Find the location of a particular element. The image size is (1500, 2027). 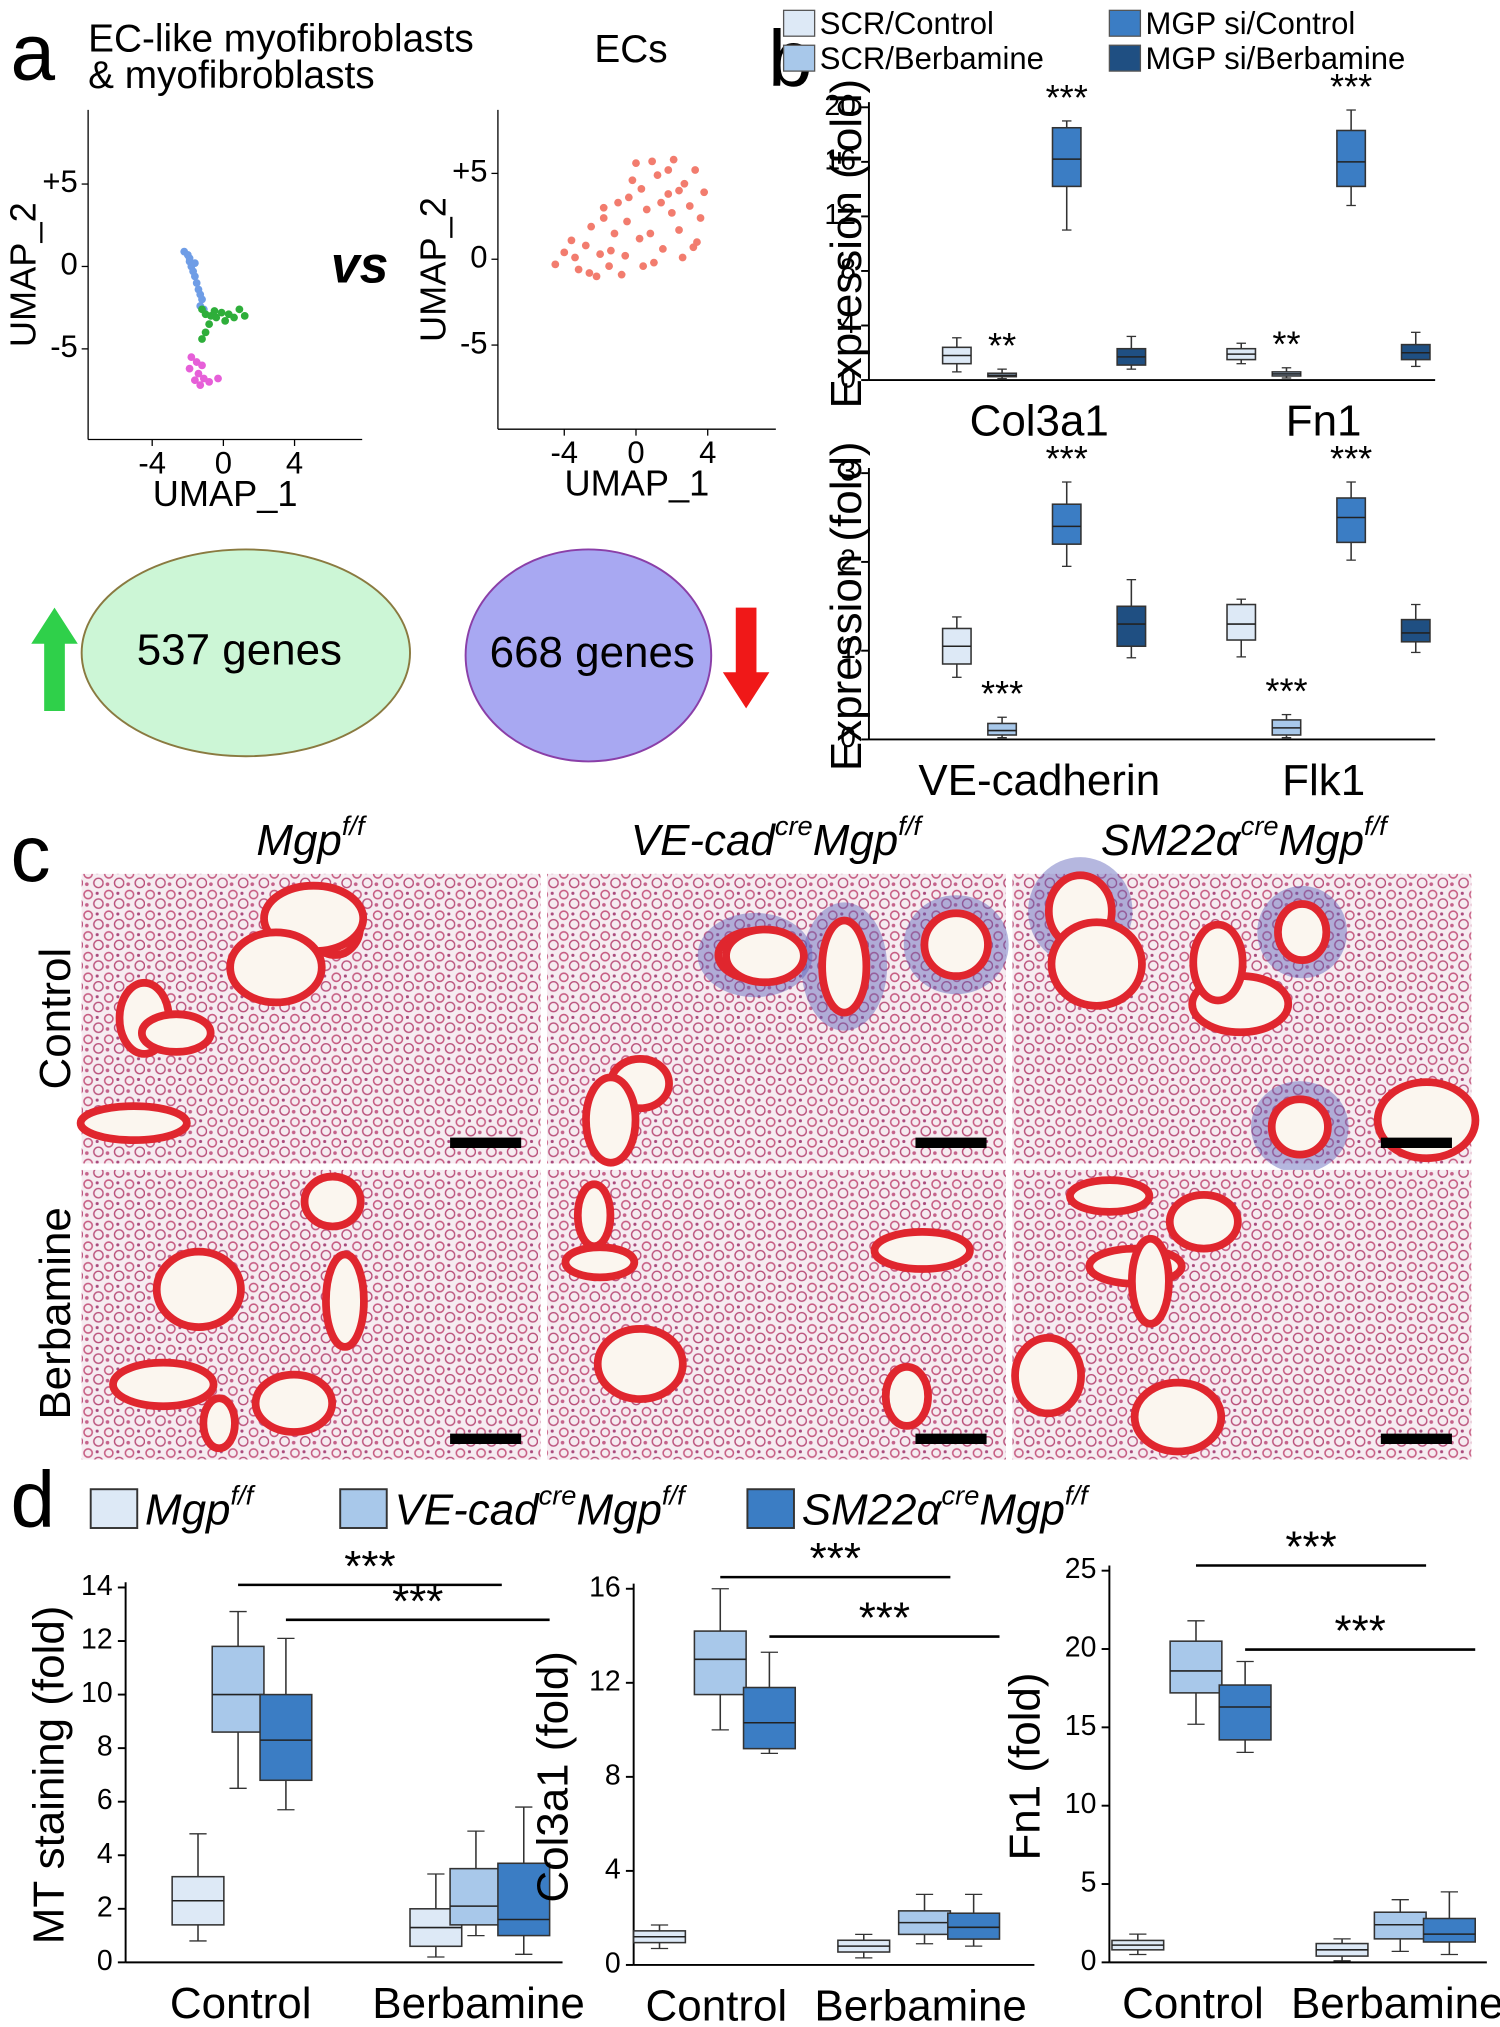

x-tick-label: -4 is located at coordinates (152, 463).